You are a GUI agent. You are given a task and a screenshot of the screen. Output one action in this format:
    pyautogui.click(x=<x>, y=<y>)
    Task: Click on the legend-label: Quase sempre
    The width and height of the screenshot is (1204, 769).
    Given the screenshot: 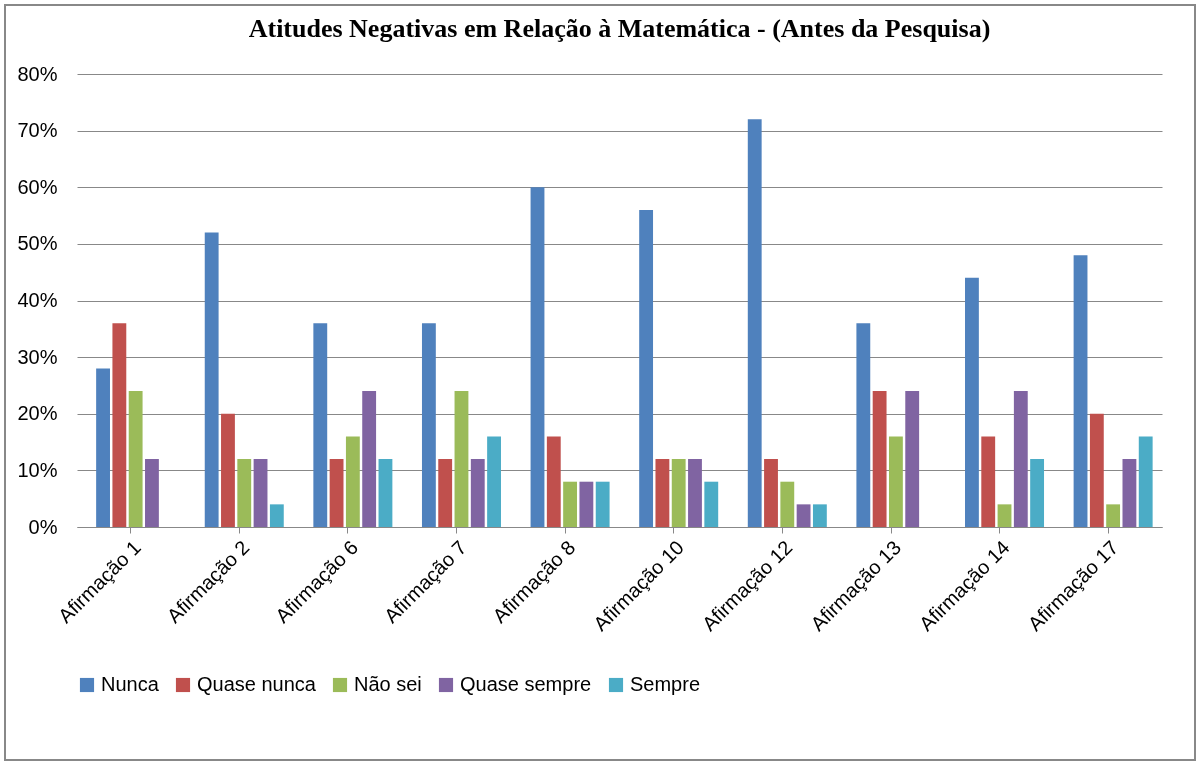 What is the action you would take?
    pyautogui.click(x=526, y=684)
    